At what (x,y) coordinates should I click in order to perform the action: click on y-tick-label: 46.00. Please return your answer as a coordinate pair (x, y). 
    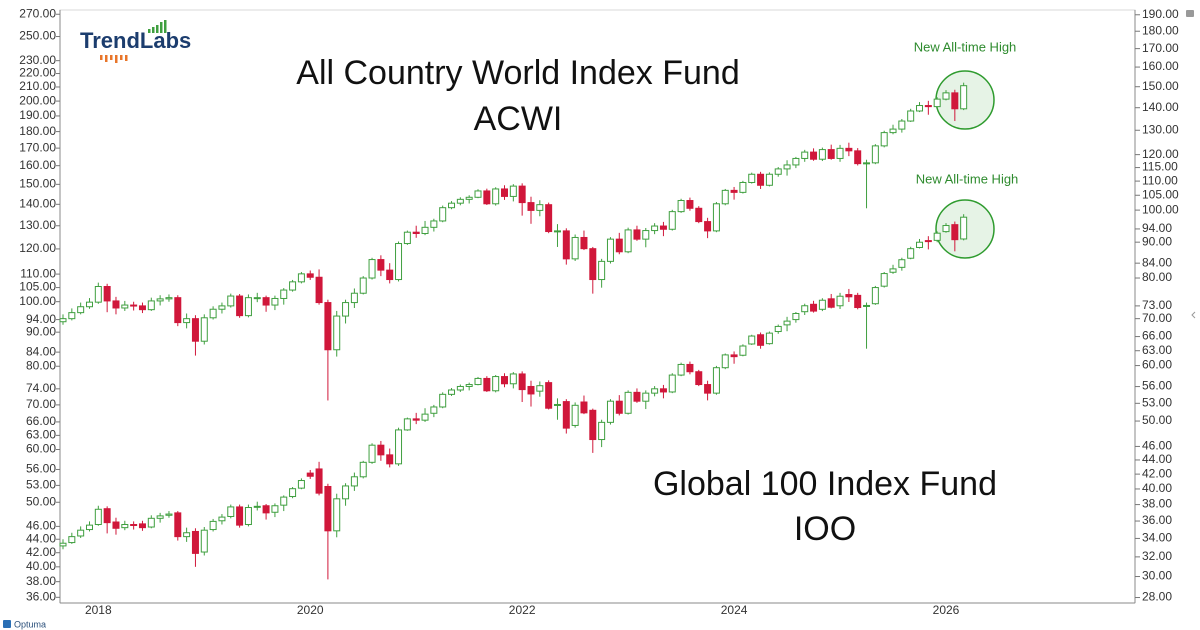
    Looking at the image, I should click on (41, 526).